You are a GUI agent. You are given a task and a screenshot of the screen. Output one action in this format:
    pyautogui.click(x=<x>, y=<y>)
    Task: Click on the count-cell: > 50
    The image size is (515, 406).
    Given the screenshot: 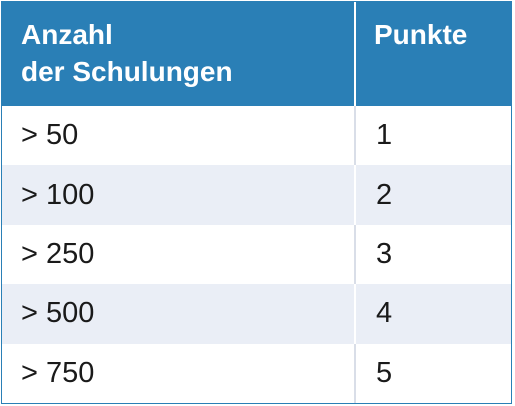 What is the action you would take?
    pyautogui.click(x=179, y=136)
    